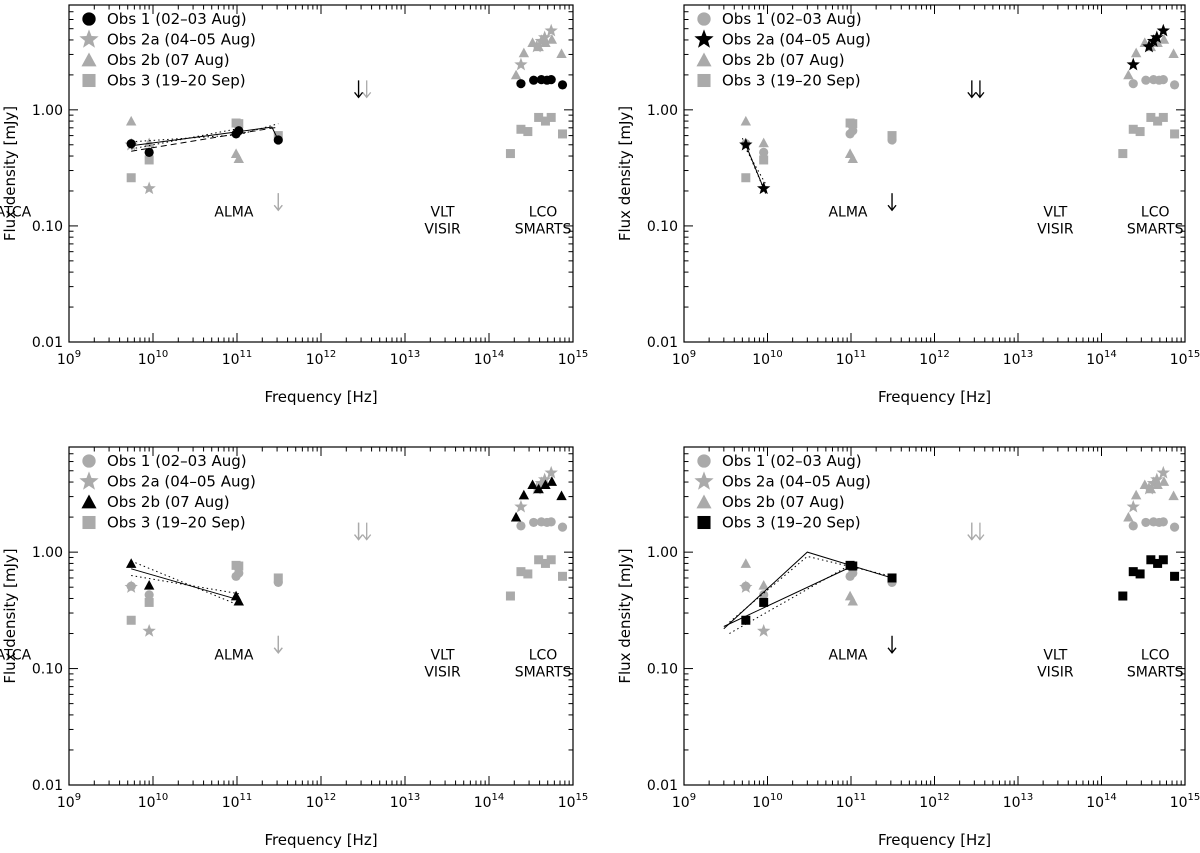 This screenshot has width=1200, height=853. I want to click on x-tick-label-exp: 15, so click(582, 354).